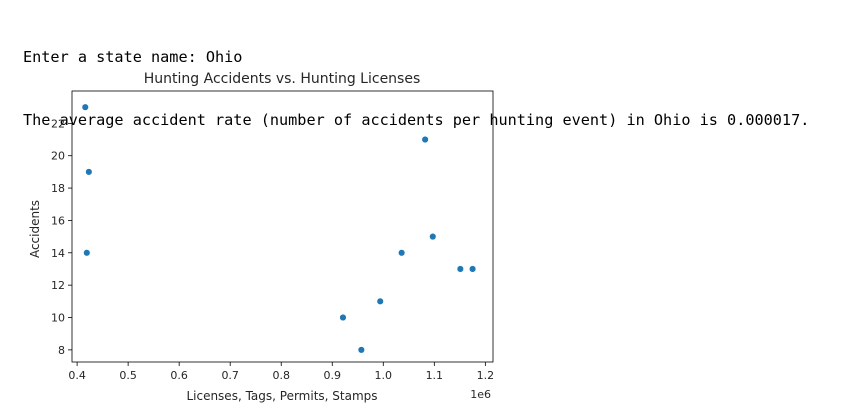 The image size is (853, 414). What do you see at coordinates (333, 375) in the screenshot?
I see `x-tick-label: 0.9` at bounding box center [333, 375].